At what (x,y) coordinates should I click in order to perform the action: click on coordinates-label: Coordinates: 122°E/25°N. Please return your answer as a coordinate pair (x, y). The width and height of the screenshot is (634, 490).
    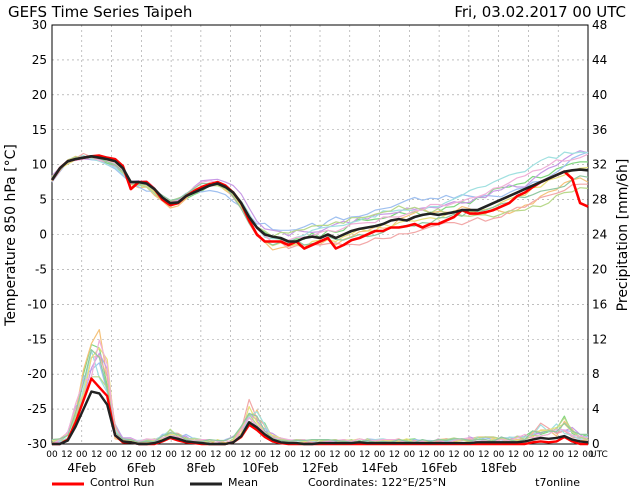
    Looking at the image, I should click on (377, 482).